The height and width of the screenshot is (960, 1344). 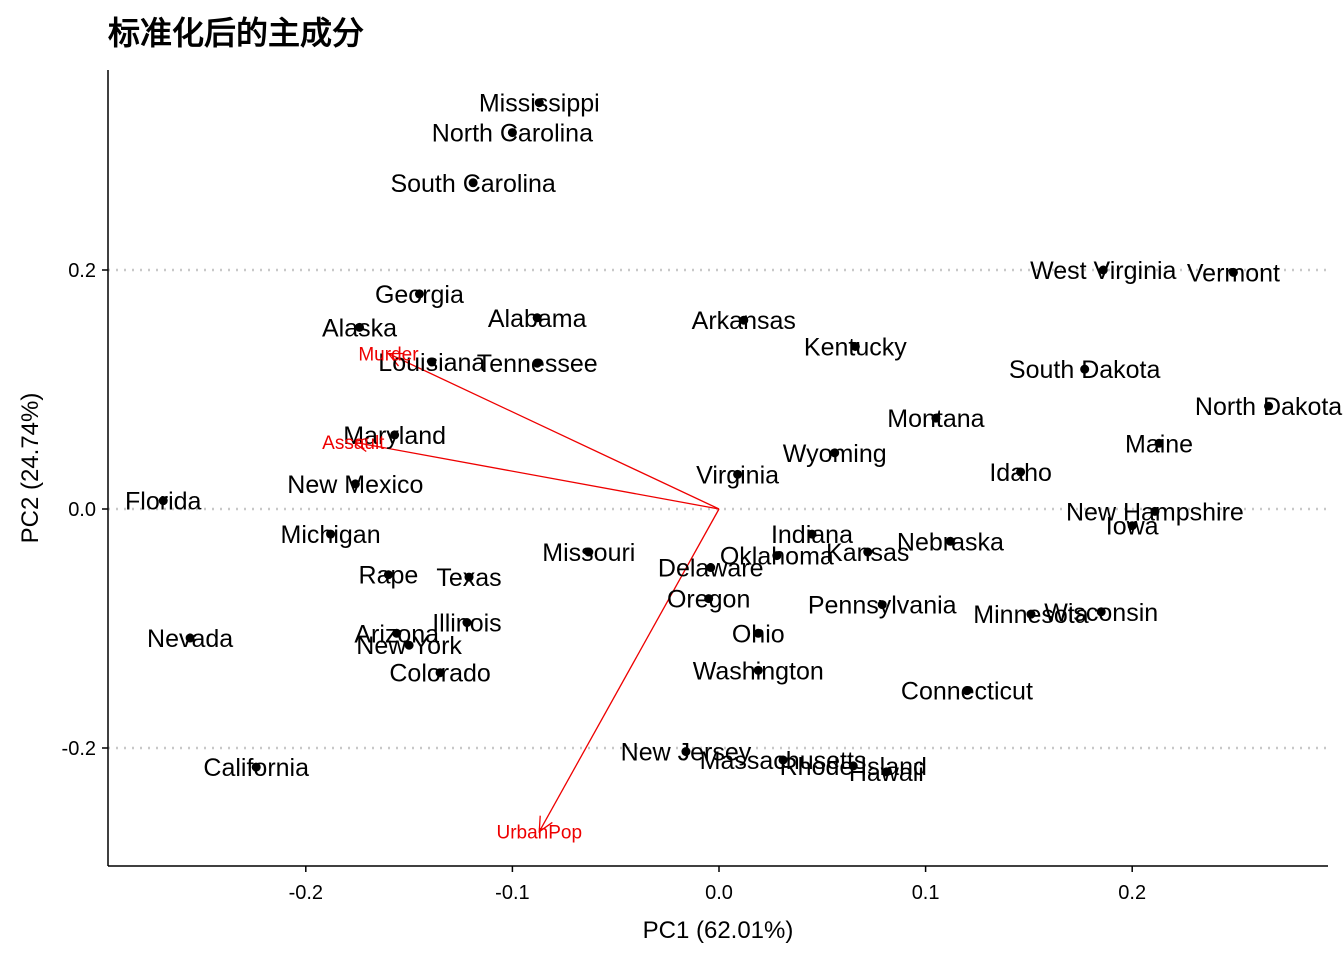 I want to click on point-label-missouri: Missouri, so click(x=588, y=553).